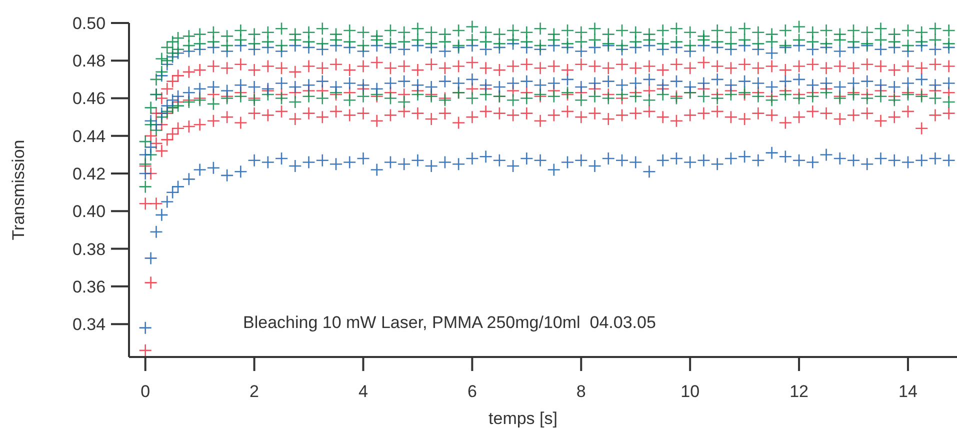  I want to click on y-tick-label: 0.42, so click(89, 174).